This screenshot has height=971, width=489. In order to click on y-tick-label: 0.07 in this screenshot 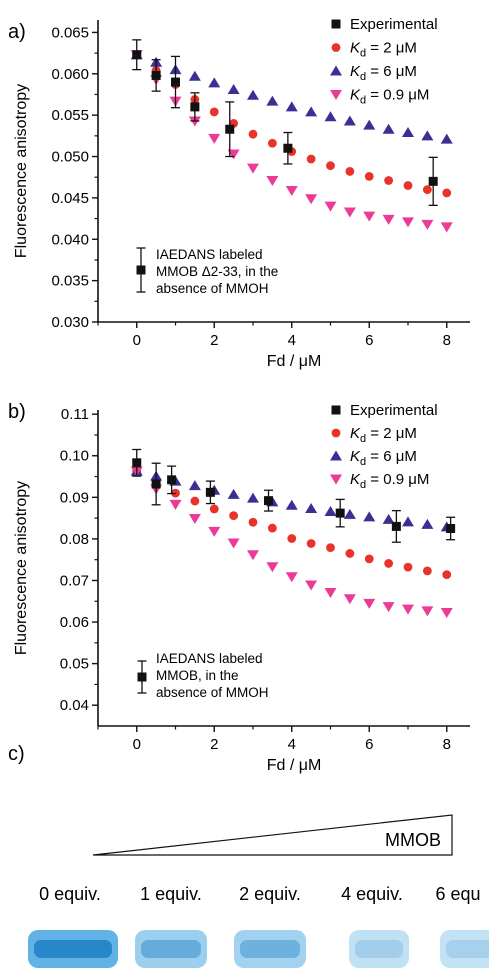, I will do `click(74, 580)`.